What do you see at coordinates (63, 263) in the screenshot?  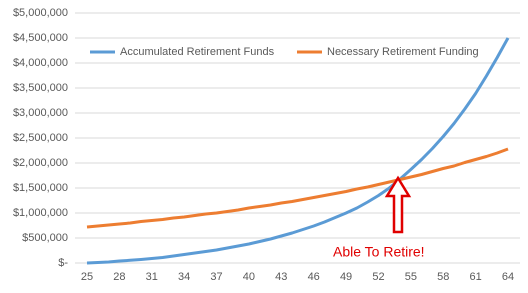 I see `y-tick-label: $-` at bounding box center [63, 263].